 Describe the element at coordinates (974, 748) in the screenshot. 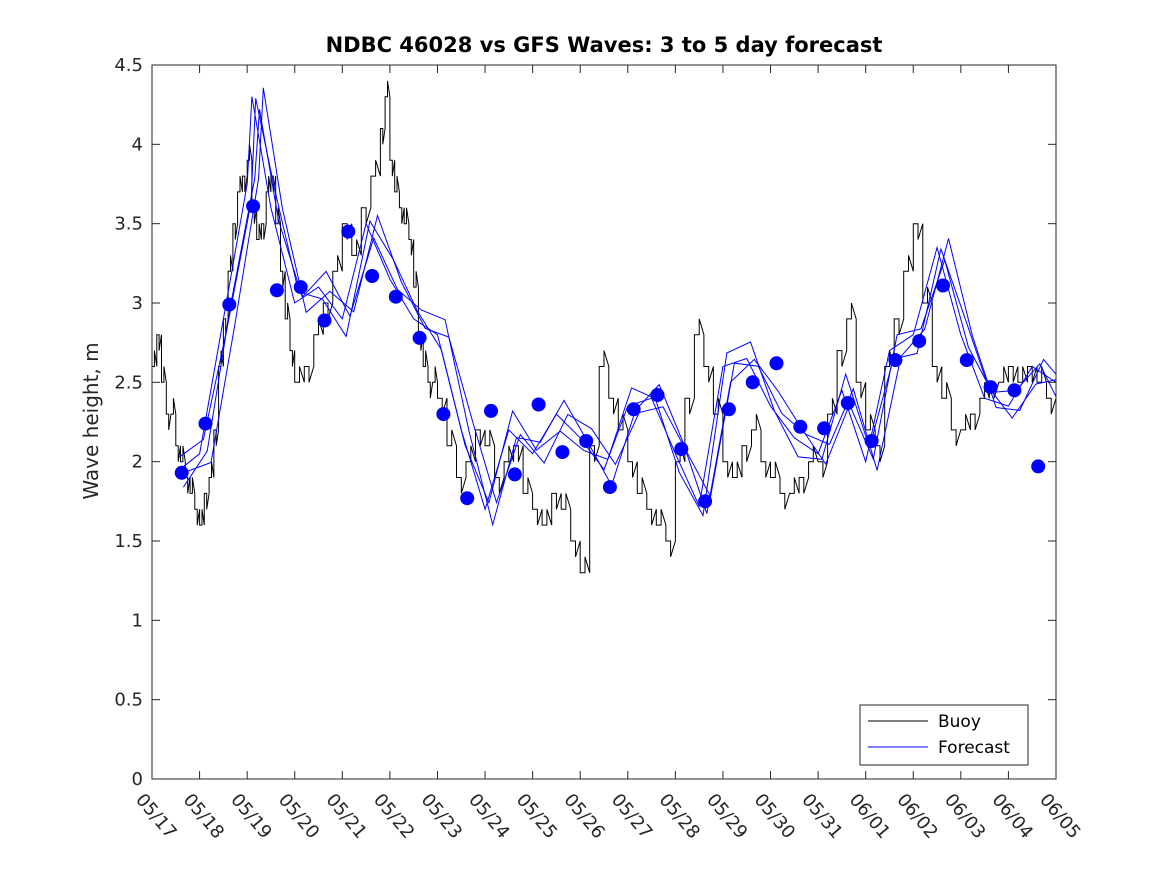

I see `legend-forecast-label: Forecast` at that location.